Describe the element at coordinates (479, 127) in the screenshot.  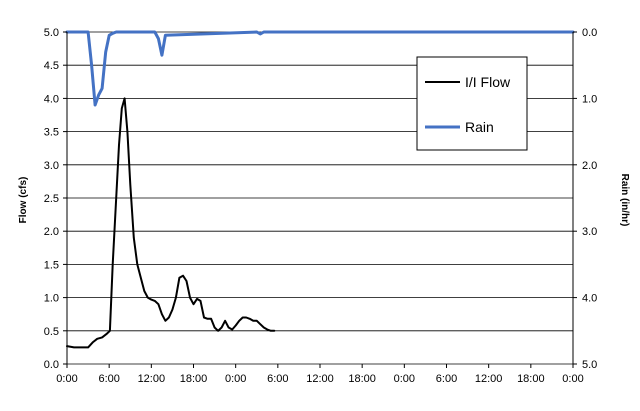
I see `legend-label-rain: Rain` at that location.